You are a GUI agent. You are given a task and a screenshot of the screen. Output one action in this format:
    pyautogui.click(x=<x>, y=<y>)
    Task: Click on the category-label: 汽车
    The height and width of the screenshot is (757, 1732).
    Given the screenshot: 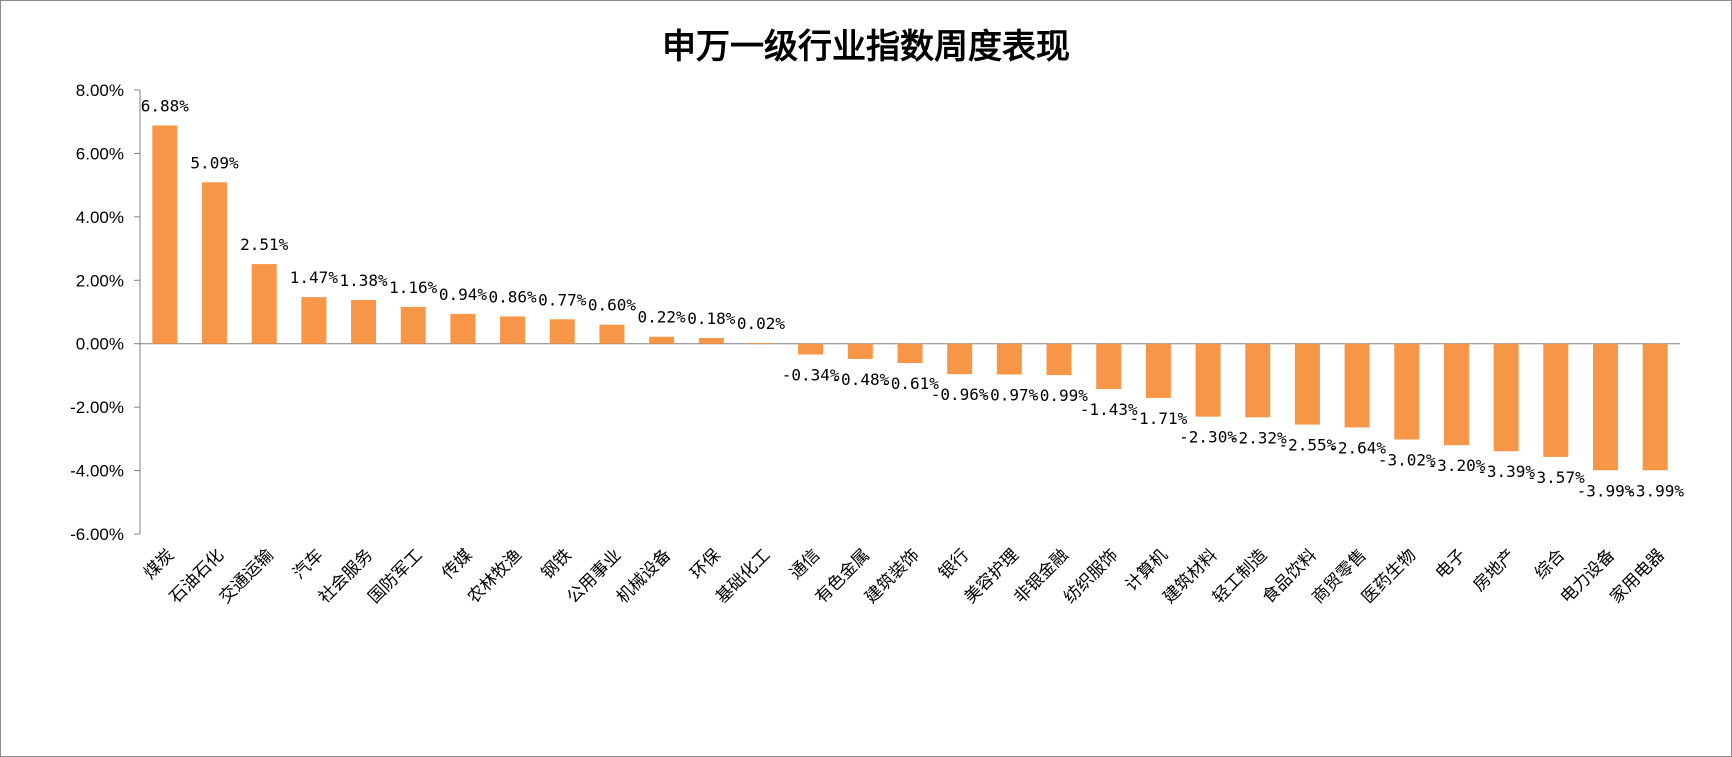 What is the action you would take?
    pyautogui.click(x=308, y=564)
    